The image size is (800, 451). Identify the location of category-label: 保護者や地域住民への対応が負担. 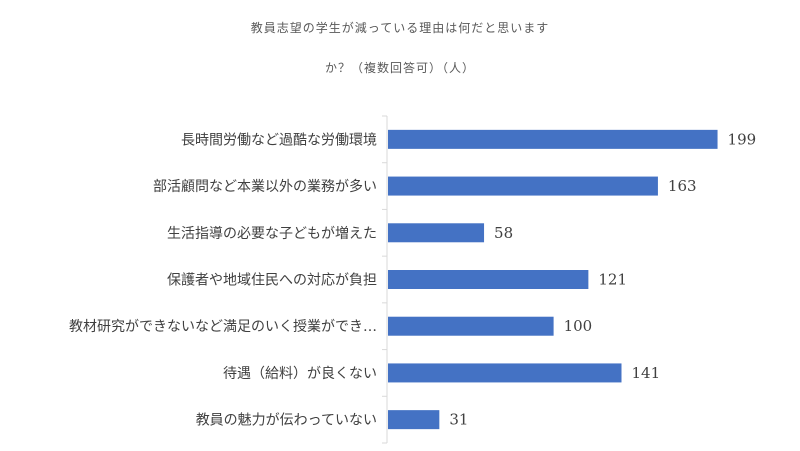
(272, 281).